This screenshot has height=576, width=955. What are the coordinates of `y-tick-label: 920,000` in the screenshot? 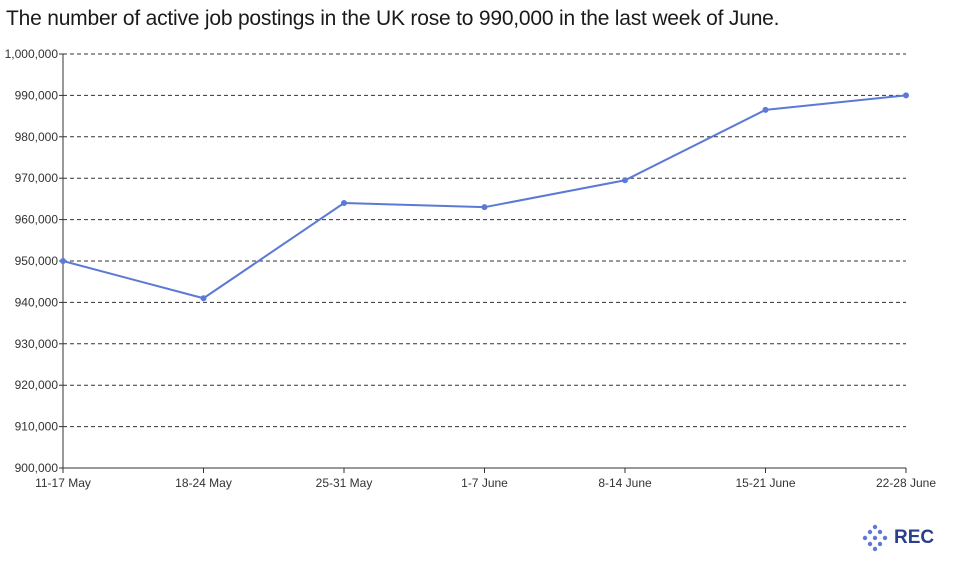 It's located at (37, 385).